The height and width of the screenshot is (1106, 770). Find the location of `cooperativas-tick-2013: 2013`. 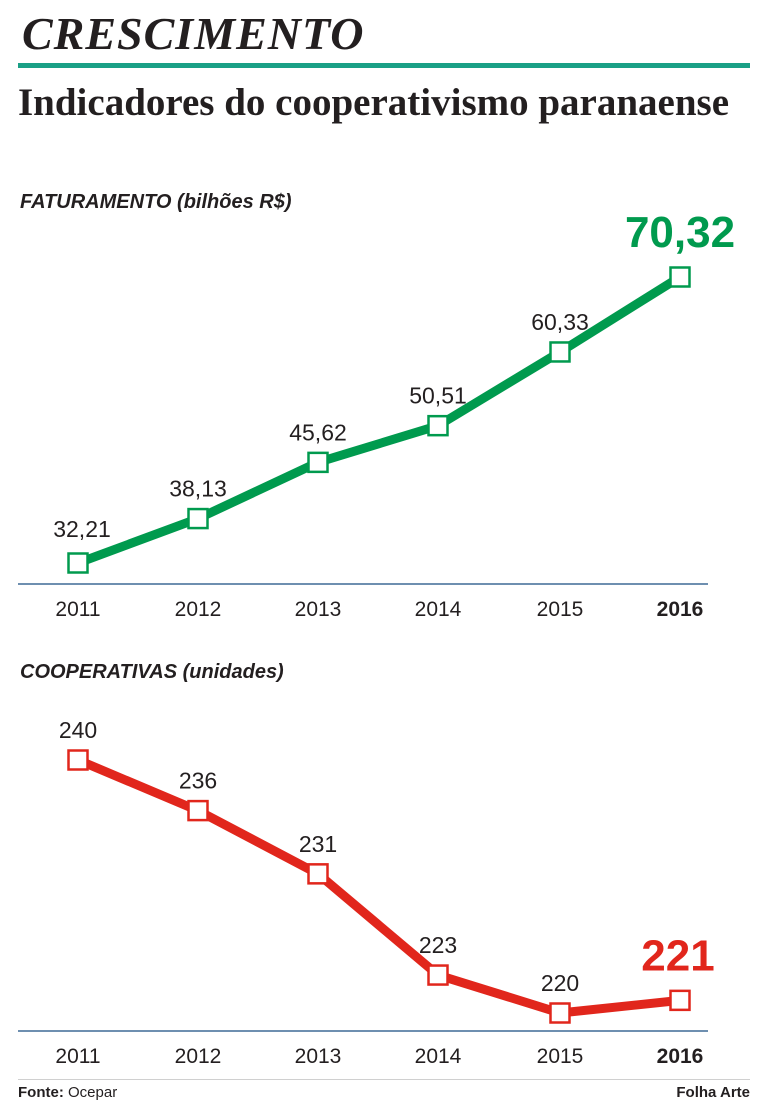

cooperativas-tick-2013: 2013 is located at coordinates (318, 1056).